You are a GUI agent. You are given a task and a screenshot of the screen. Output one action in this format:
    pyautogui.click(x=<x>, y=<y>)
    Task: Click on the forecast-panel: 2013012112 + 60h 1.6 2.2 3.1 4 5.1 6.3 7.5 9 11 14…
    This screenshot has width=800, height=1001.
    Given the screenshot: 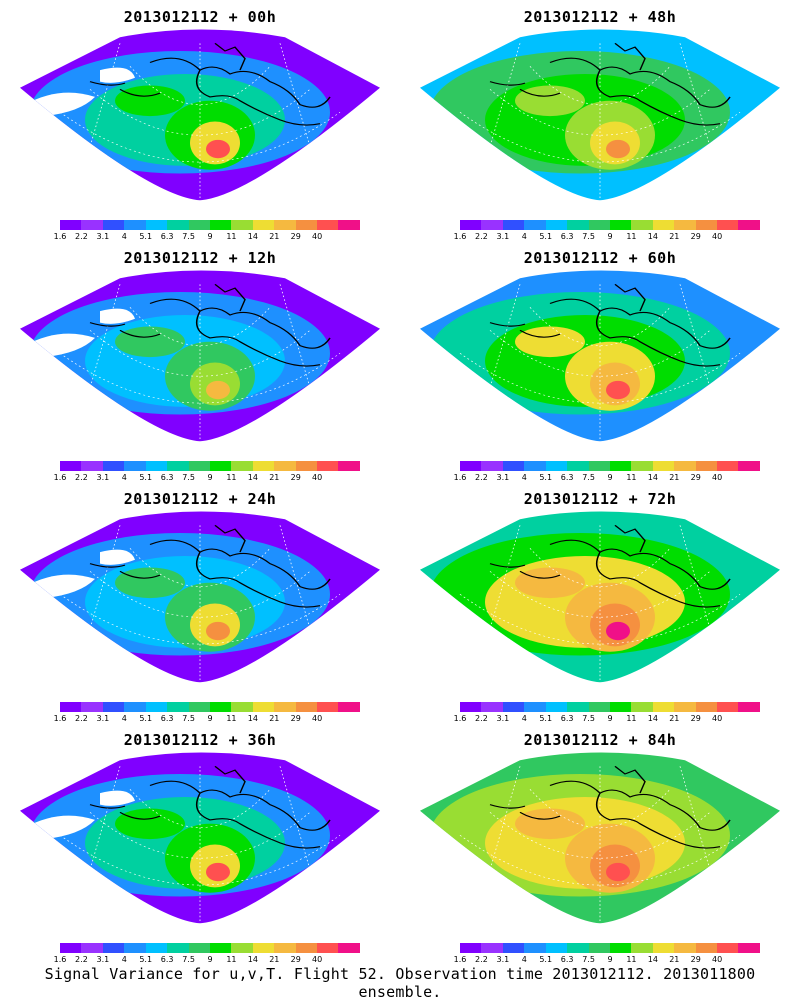 What is the action you would take?
    pyautogui.click(x=600, y=363)
    